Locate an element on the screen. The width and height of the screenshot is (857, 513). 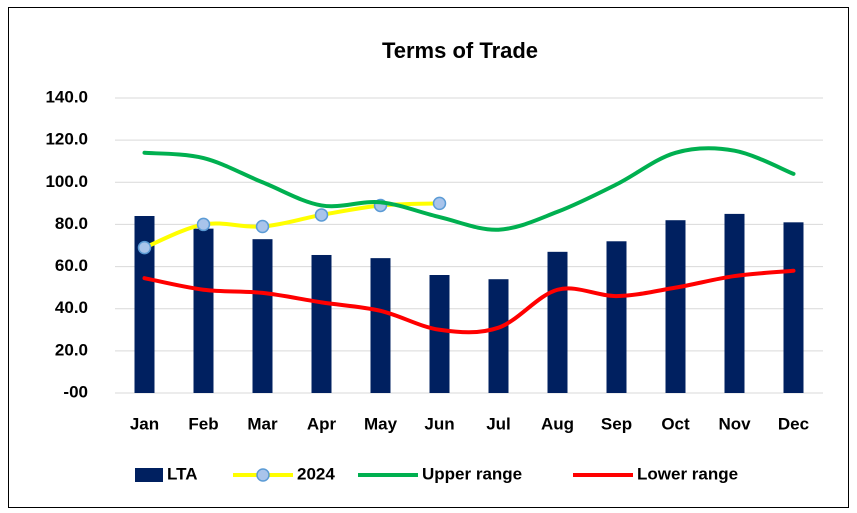
x-tick-label: Aug is located at coordinates (557, 423).